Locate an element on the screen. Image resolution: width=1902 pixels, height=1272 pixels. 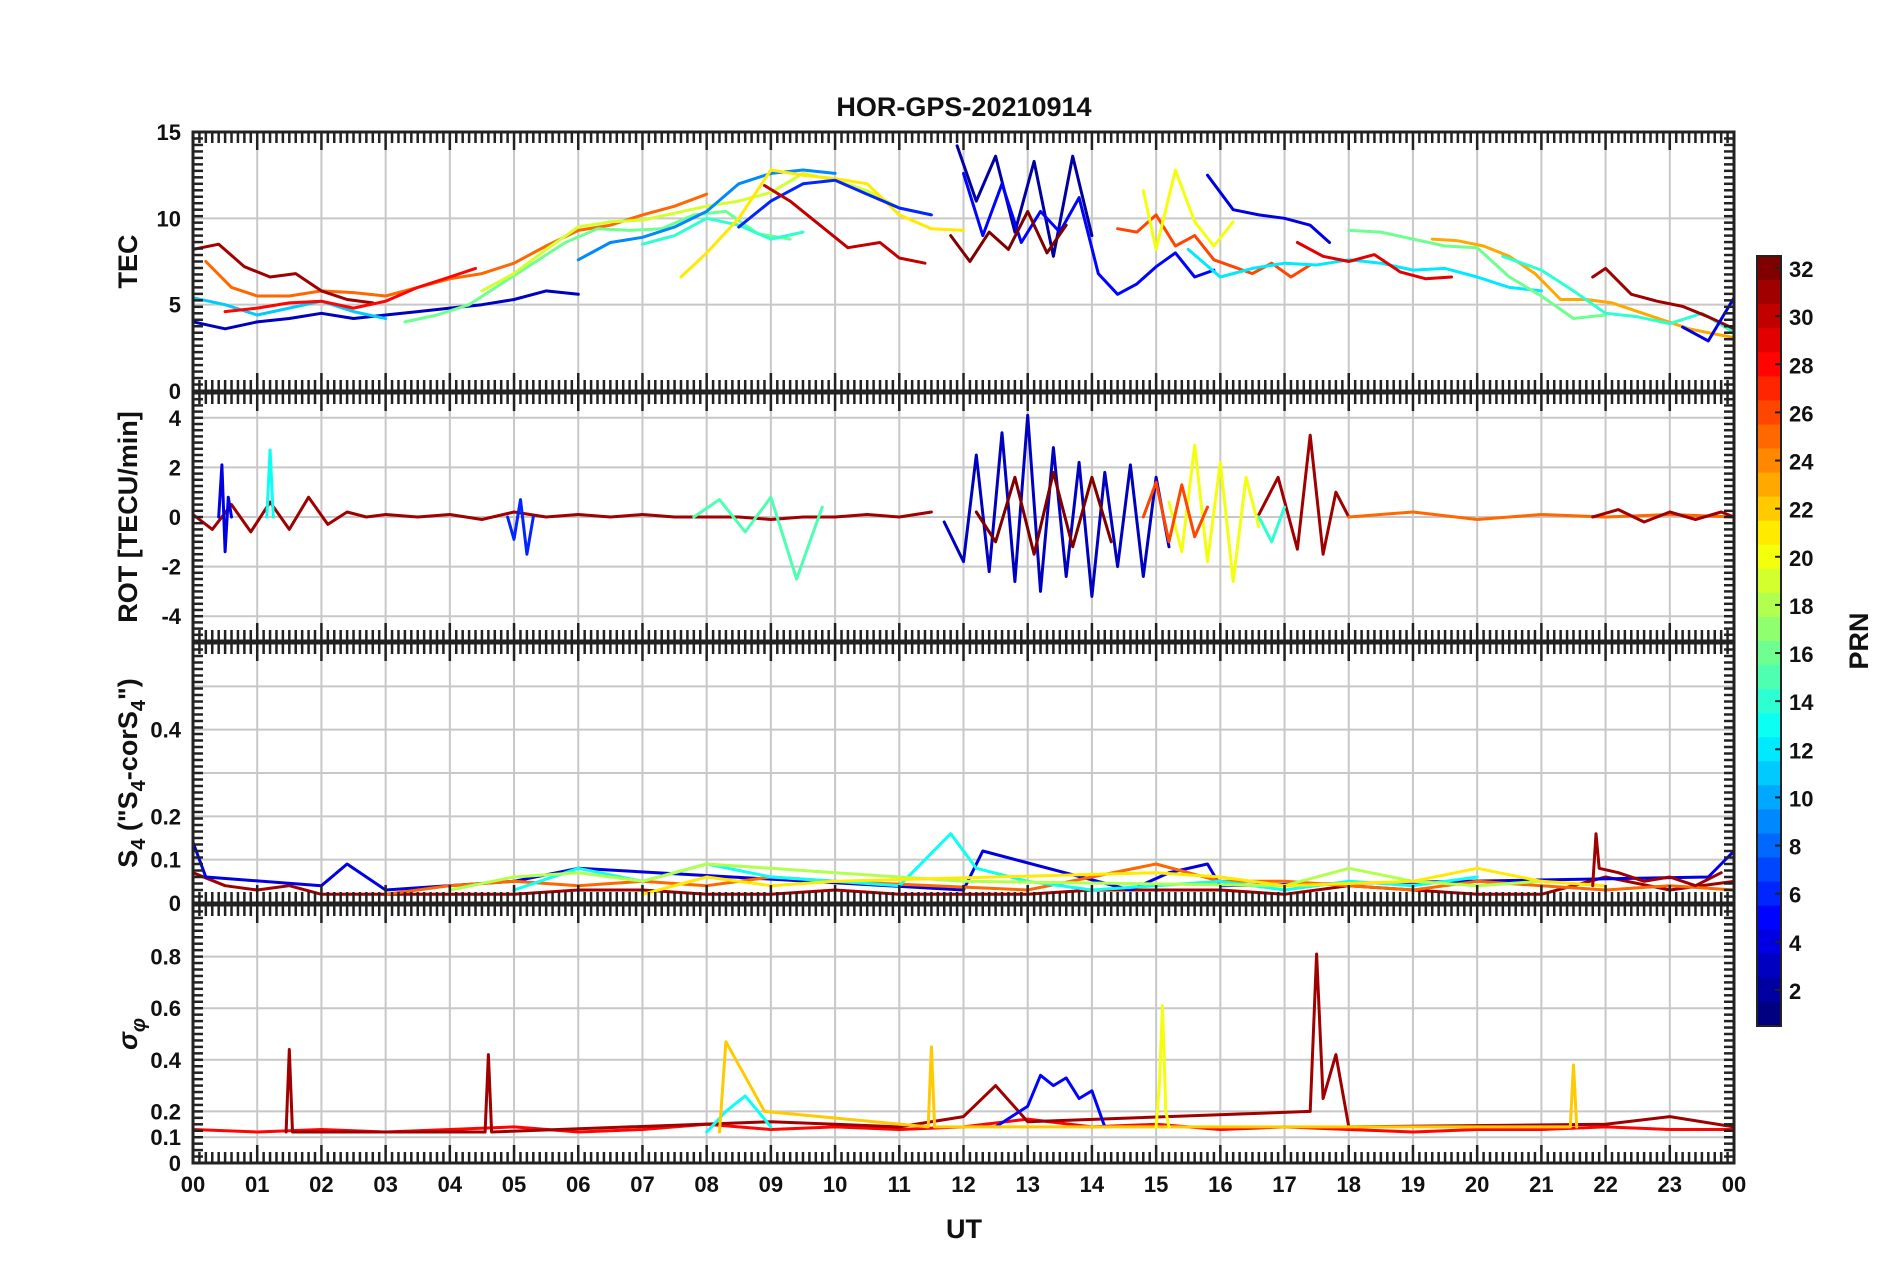
x-axis-label: UT is located at coordinates (964, 1229).